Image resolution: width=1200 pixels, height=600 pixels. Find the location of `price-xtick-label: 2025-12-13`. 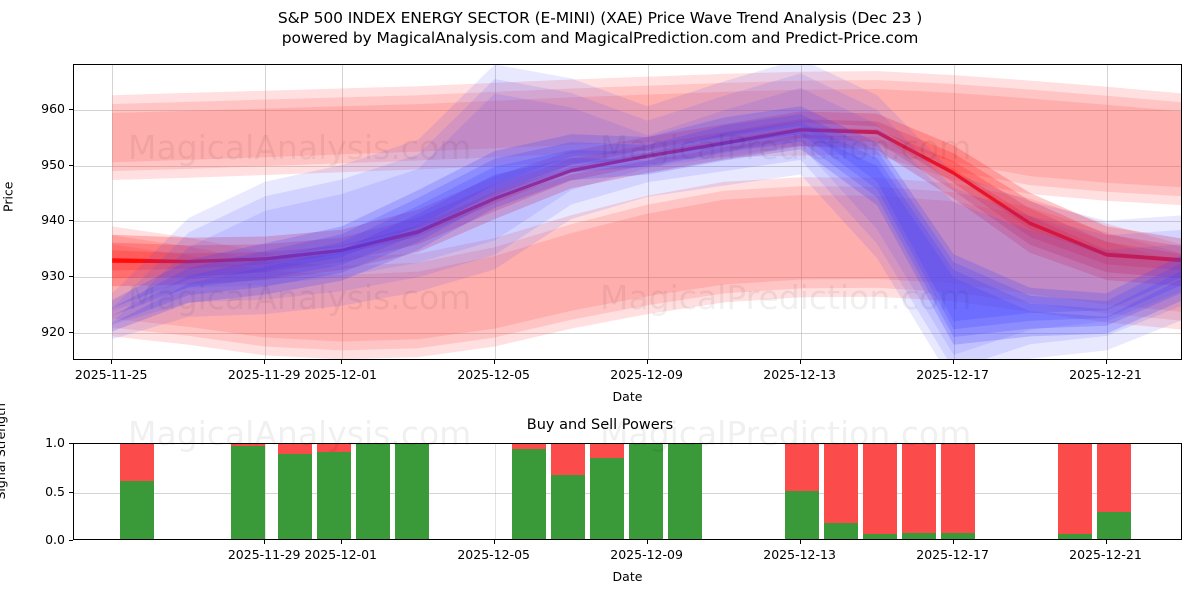

price-xtick-label: 2025-12-13 is located at coordinates (799, 374).